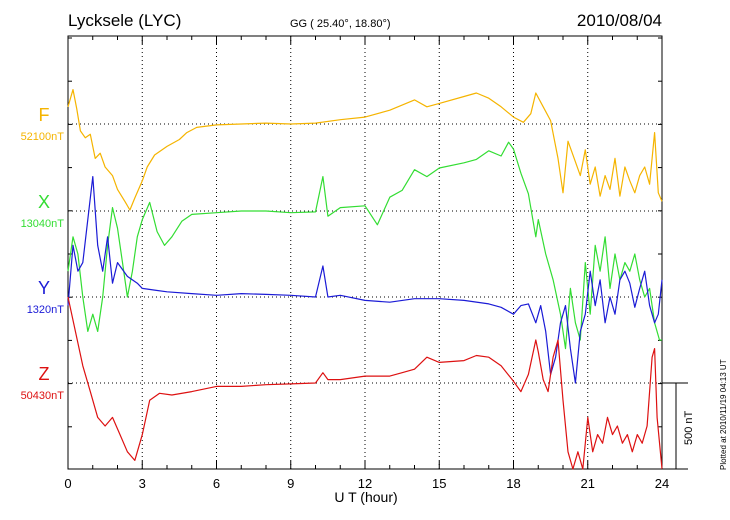 The width and height of the screenshot is (730, 520). Describe the element at coordinates (365, 497) in the screenshot. I see `x-axis-label: U T (hour)` at that location.